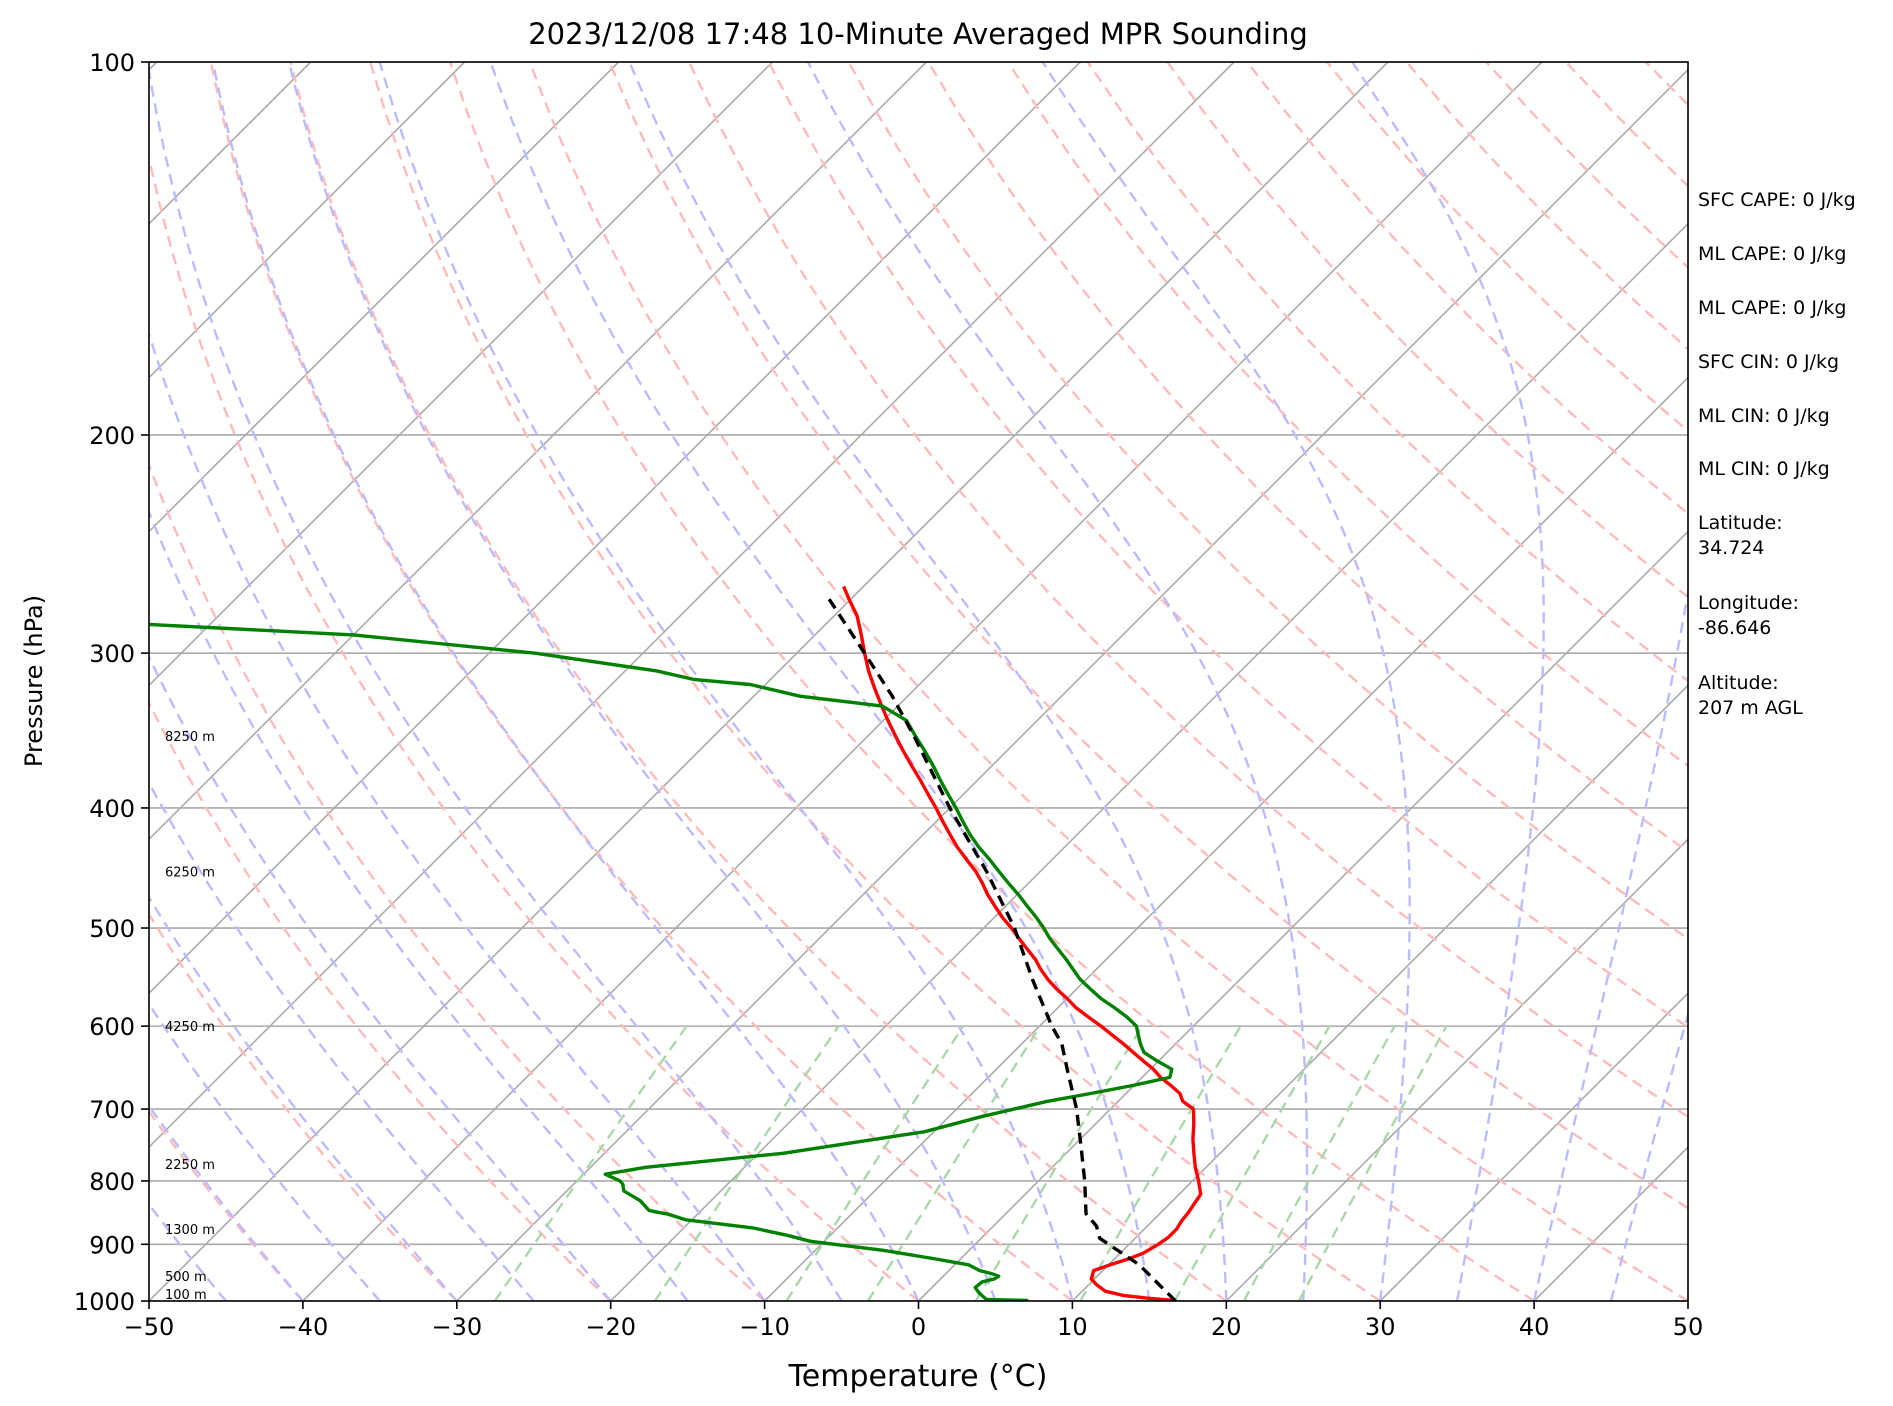  I want to click on height-label: 4250 m, so click(190, 1027).